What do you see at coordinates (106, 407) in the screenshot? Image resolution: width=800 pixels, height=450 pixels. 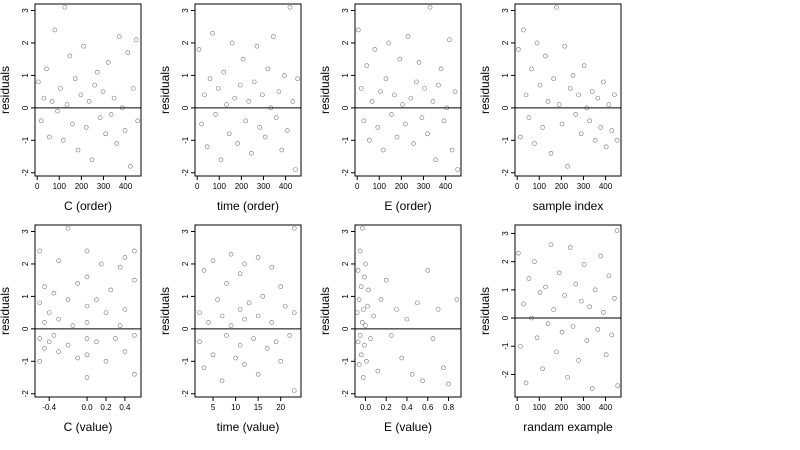 I see `x-tick-label: 0.2` at bounding box center [106, 407].